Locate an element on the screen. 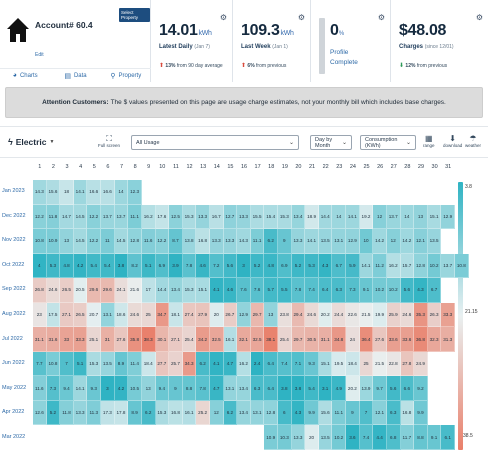 Image resolution: width=488 pixels, height=459 pixels. heatmap-cell: 13.9 is located at coordinates (366, 388).